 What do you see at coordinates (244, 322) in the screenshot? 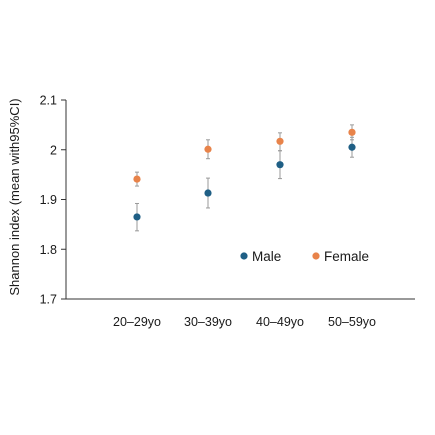
I see `x-tick-labels: 20–29yo 30–39yo 40–49yo 50–59yo` at bounding box center [244, 322].